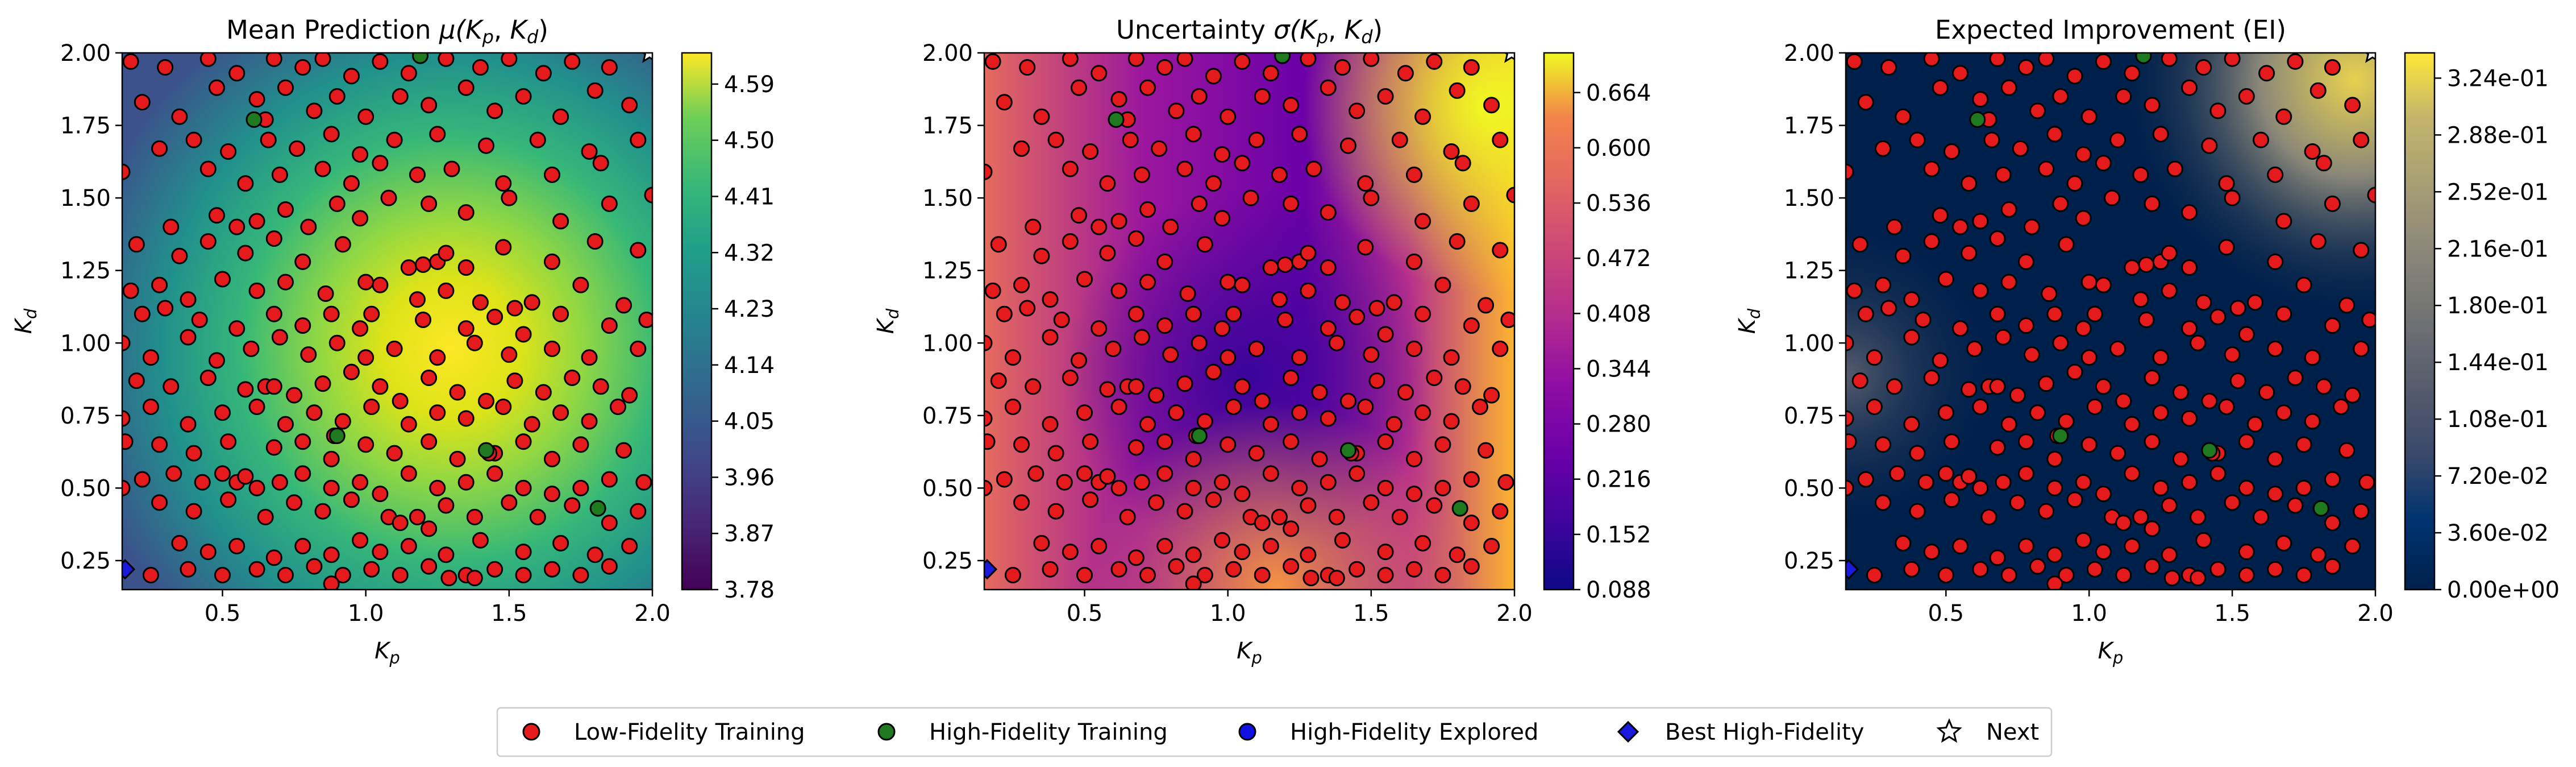  I want to click on colorbar-tick-label: 2.88e-01, so click(2498, 135).